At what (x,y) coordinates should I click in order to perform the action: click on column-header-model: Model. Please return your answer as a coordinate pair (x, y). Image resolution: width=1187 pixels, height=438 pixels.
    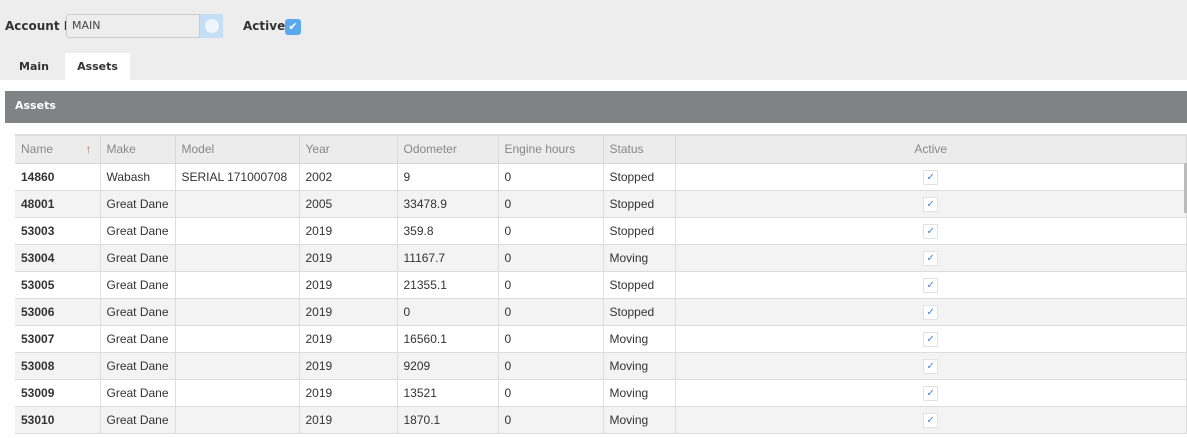
    Looking at the image, I should click on (237, 149).